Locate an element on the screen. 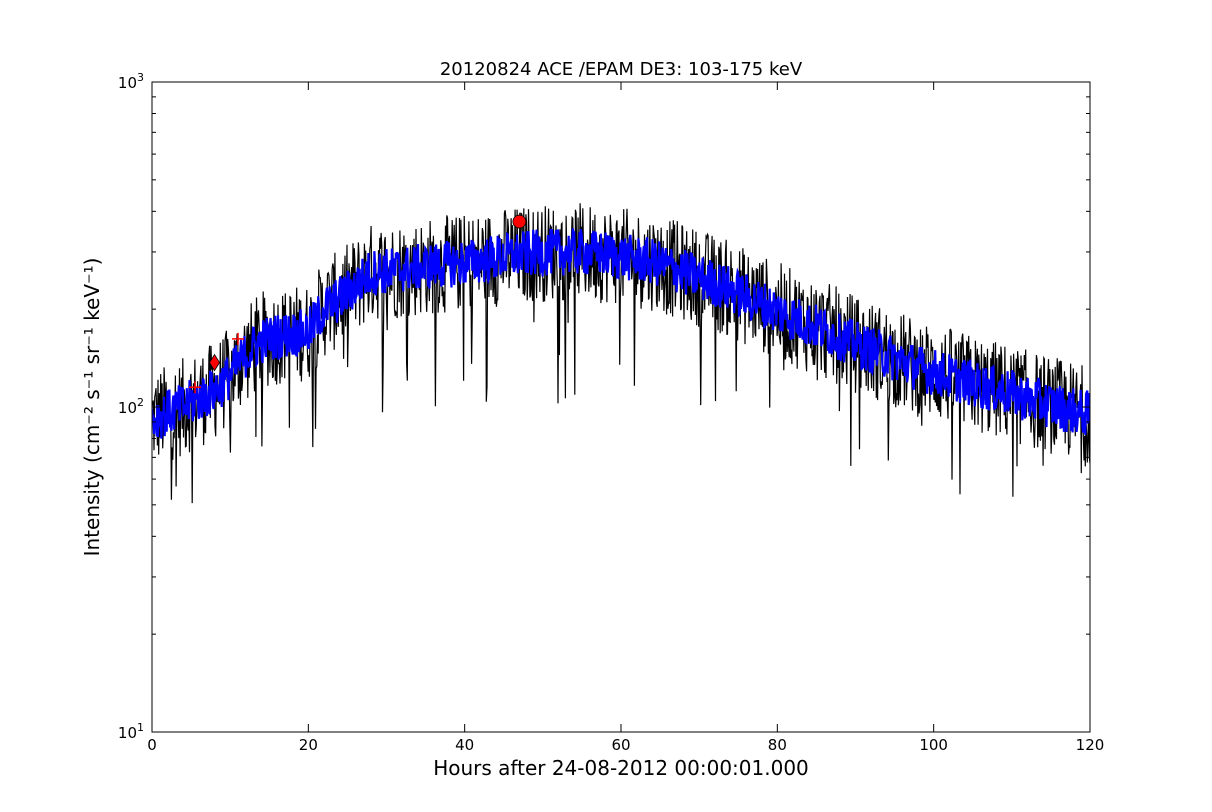  event-markers is located at coordinates (357, 304).